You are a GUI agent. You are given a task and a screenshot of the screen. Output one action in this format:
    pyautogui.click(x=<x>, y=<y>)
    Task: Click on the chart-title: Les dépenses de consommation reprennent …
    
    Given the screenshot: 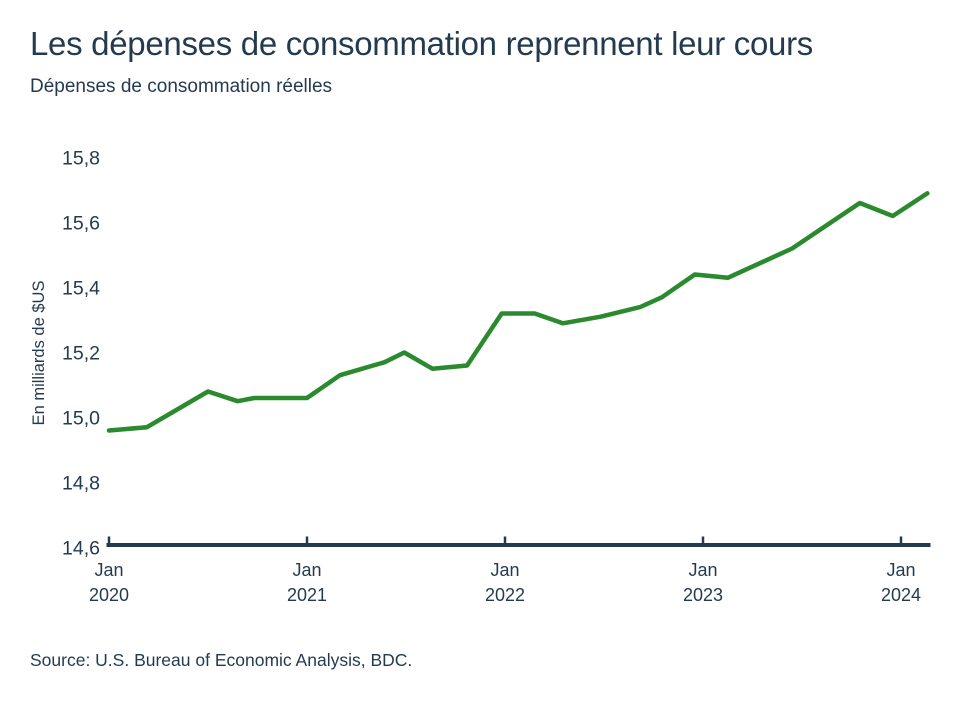 What is the action you would take?
    pyautogui.click(x=421, y=43)
    